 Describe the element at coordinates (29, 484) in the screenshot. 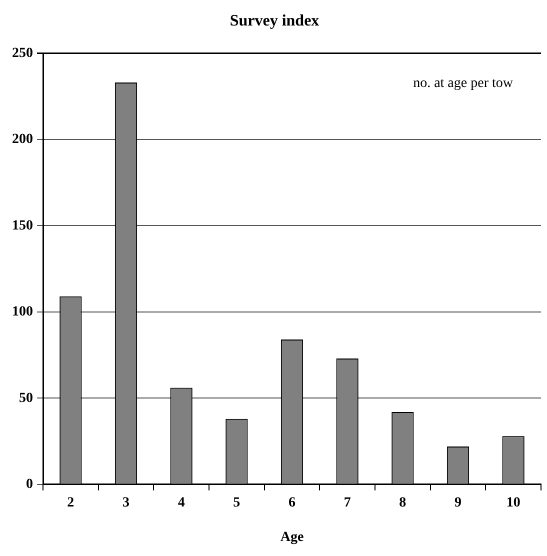

I see `y-tick-label: 0` at that location.